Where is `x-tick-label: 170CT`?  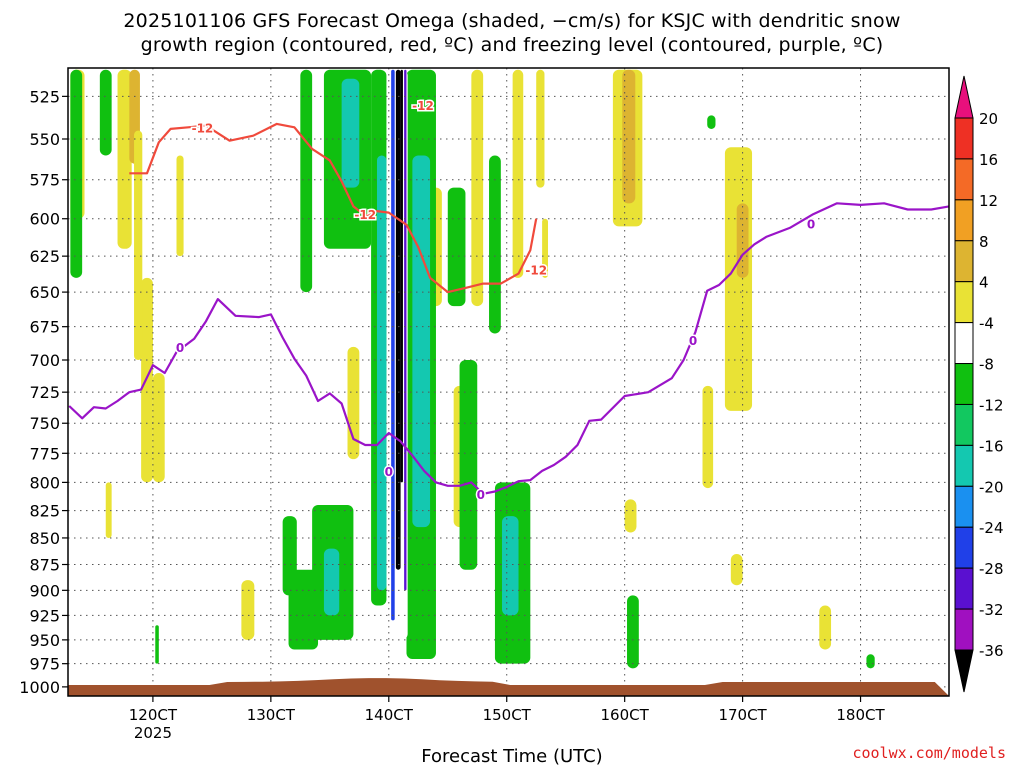
x-tick-label: 170CT is located at coordinates (742, 715).